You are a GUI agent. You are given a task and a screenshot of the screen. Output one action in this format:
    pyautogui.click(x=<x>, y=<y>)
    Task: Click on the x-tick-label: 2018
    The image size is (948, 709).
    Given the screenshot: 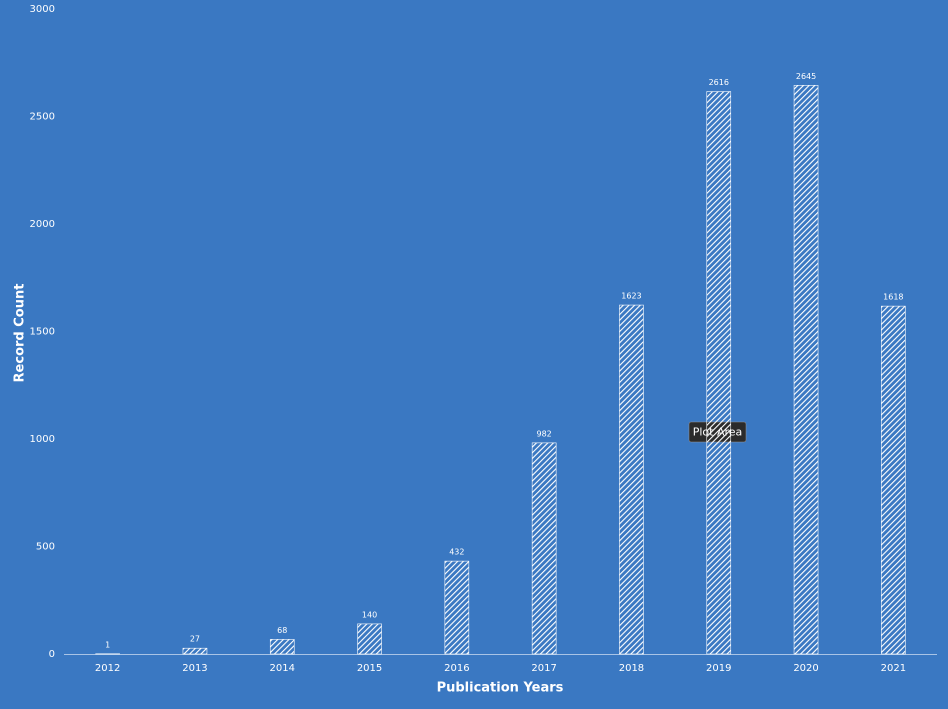 What is the action you would take?
    pyautogui.click(x=631, y=668)
    